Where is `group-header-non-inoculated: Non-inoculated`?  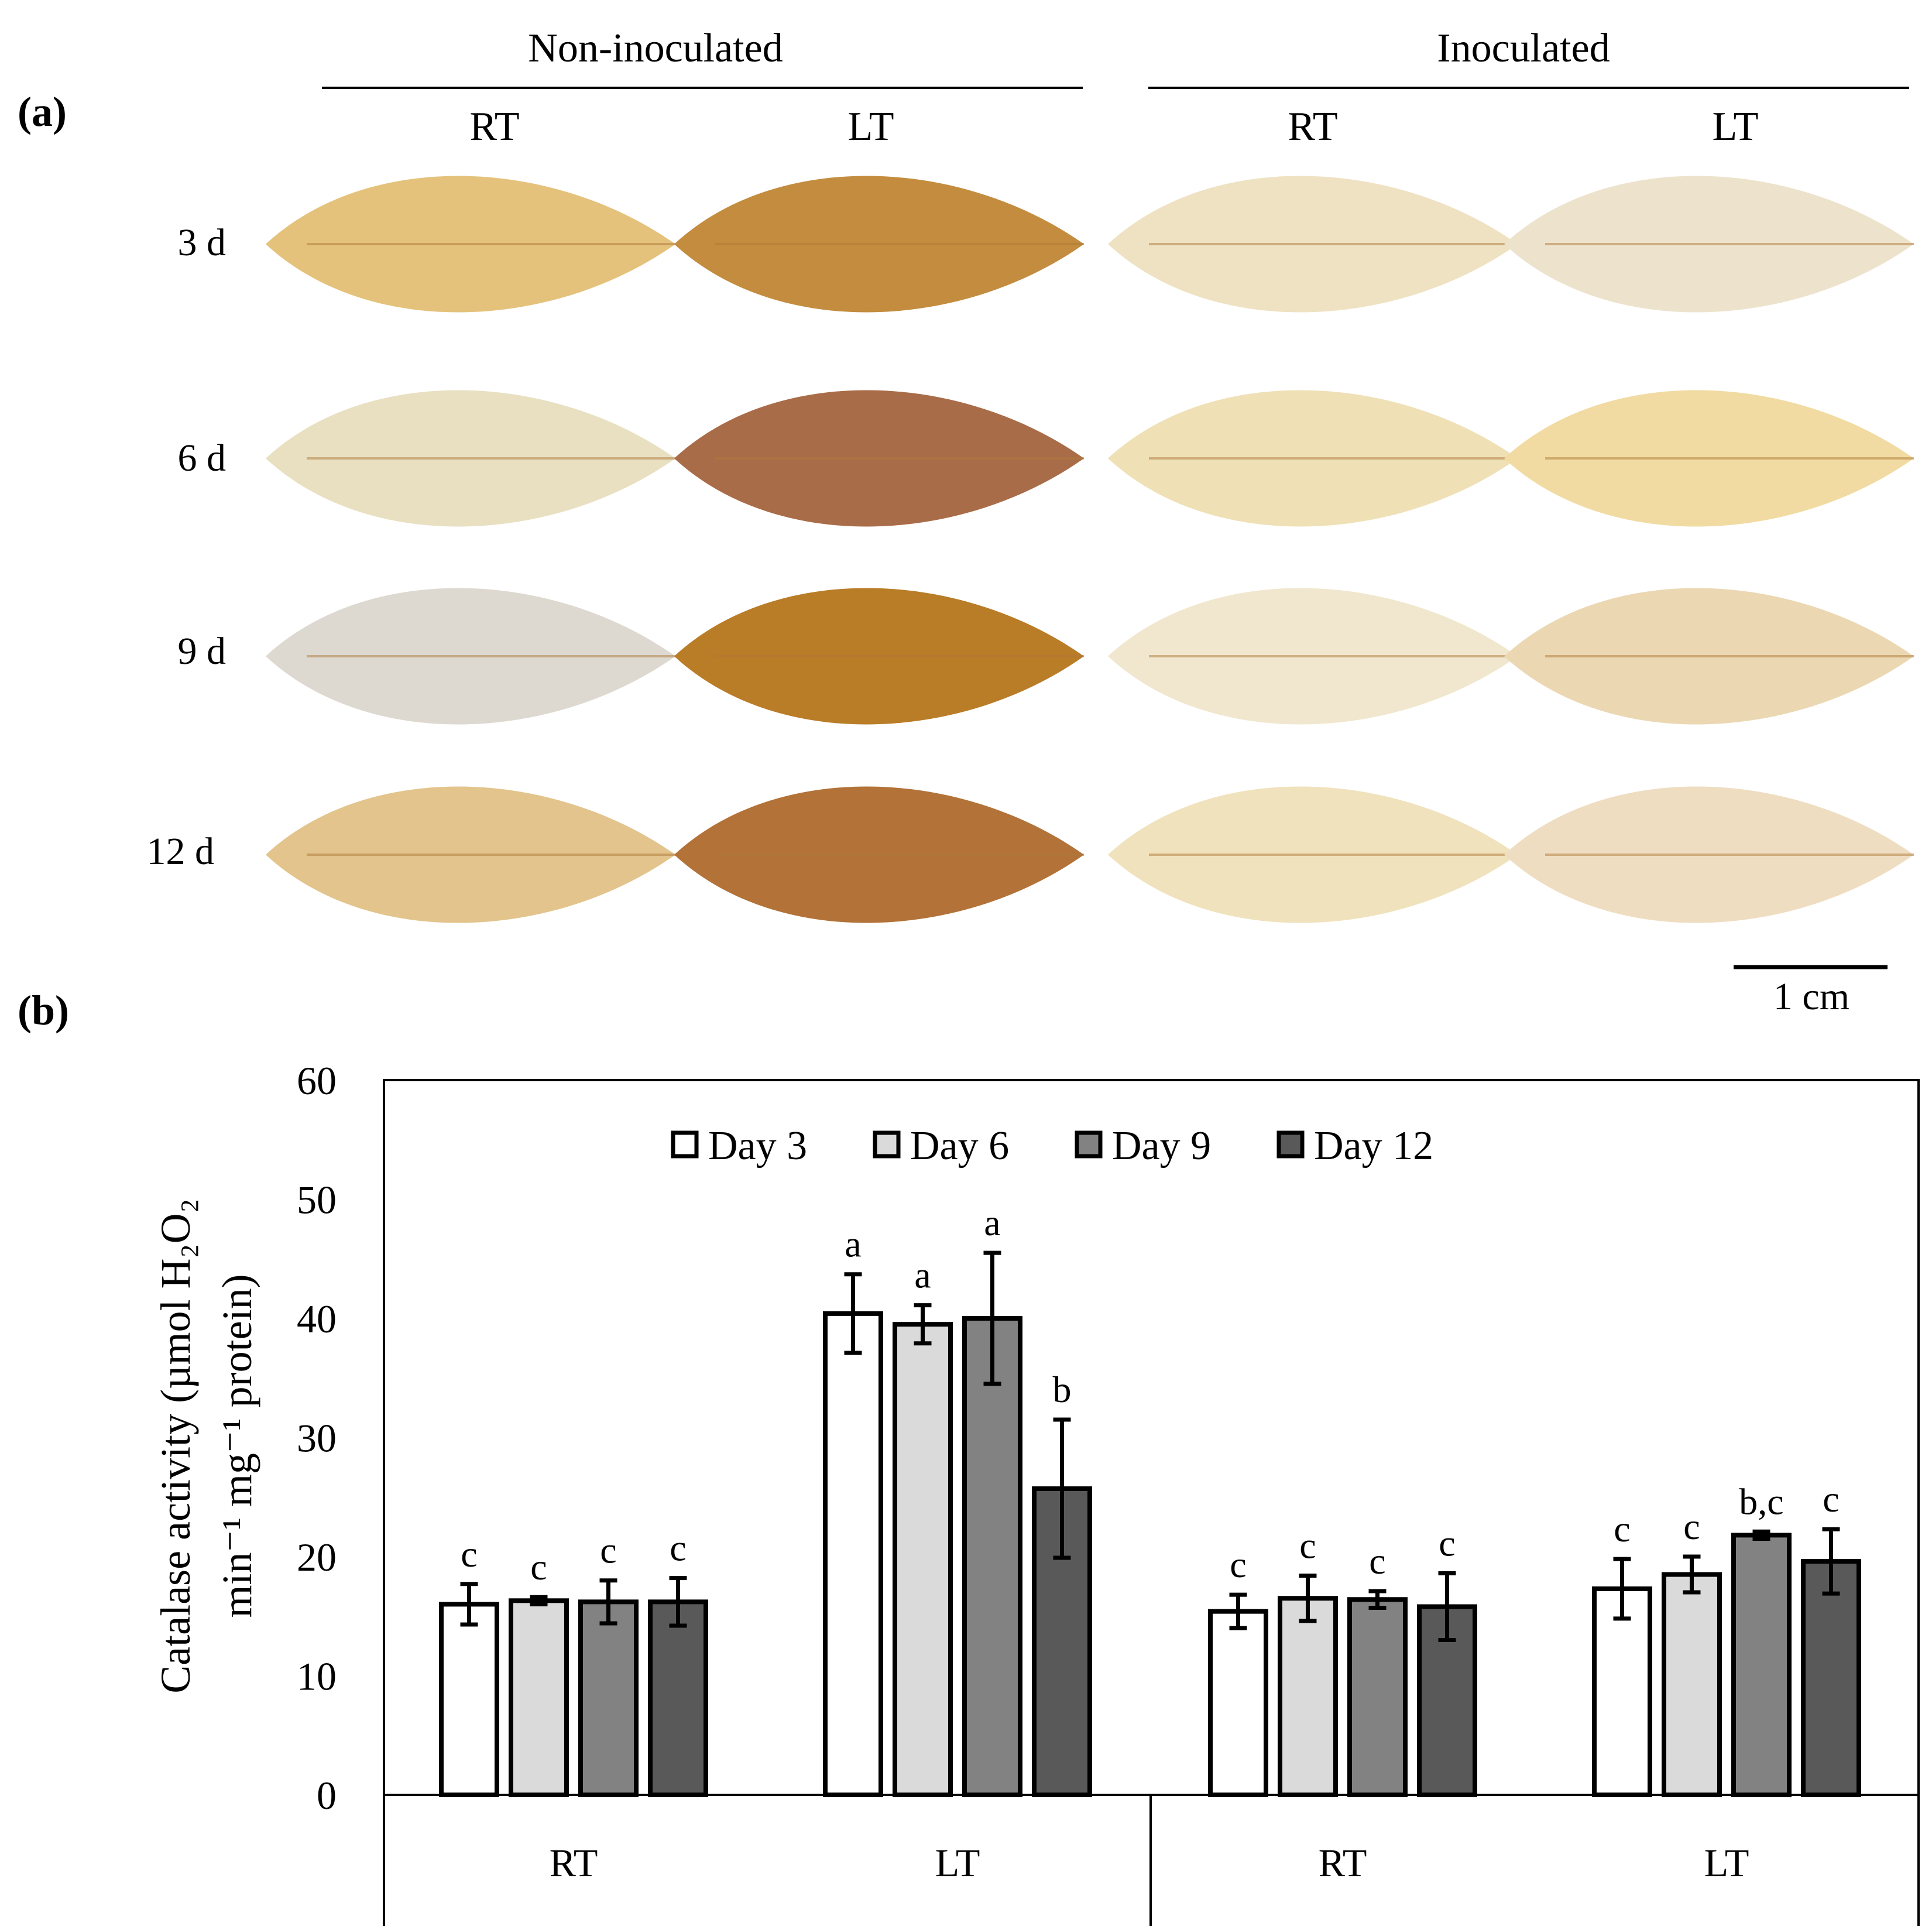
group-header-non-inoculated: Non-inoculated is located at coordinates (655, 48).